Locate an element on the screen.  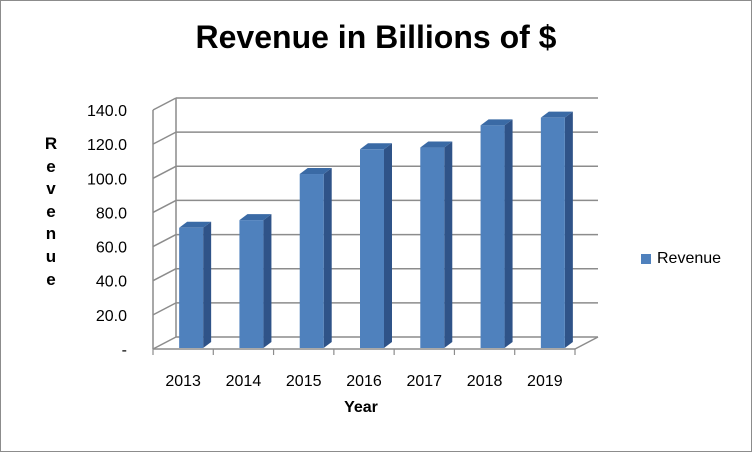
y-tick-label: 80.0 is located at coordinates (111, 213).